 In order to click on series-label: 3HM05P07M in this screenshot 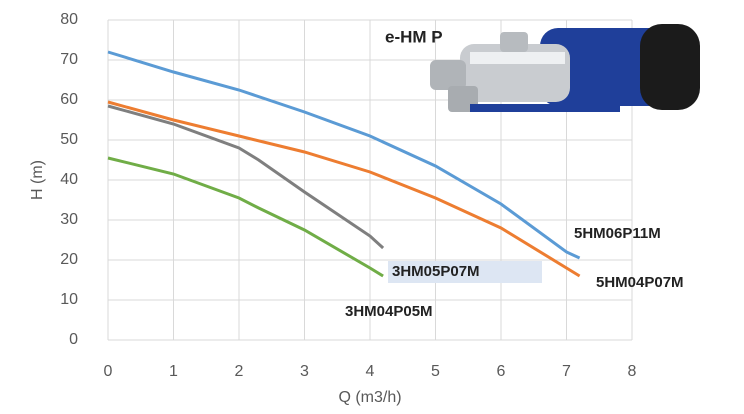, I will do `click(436, 271)`.